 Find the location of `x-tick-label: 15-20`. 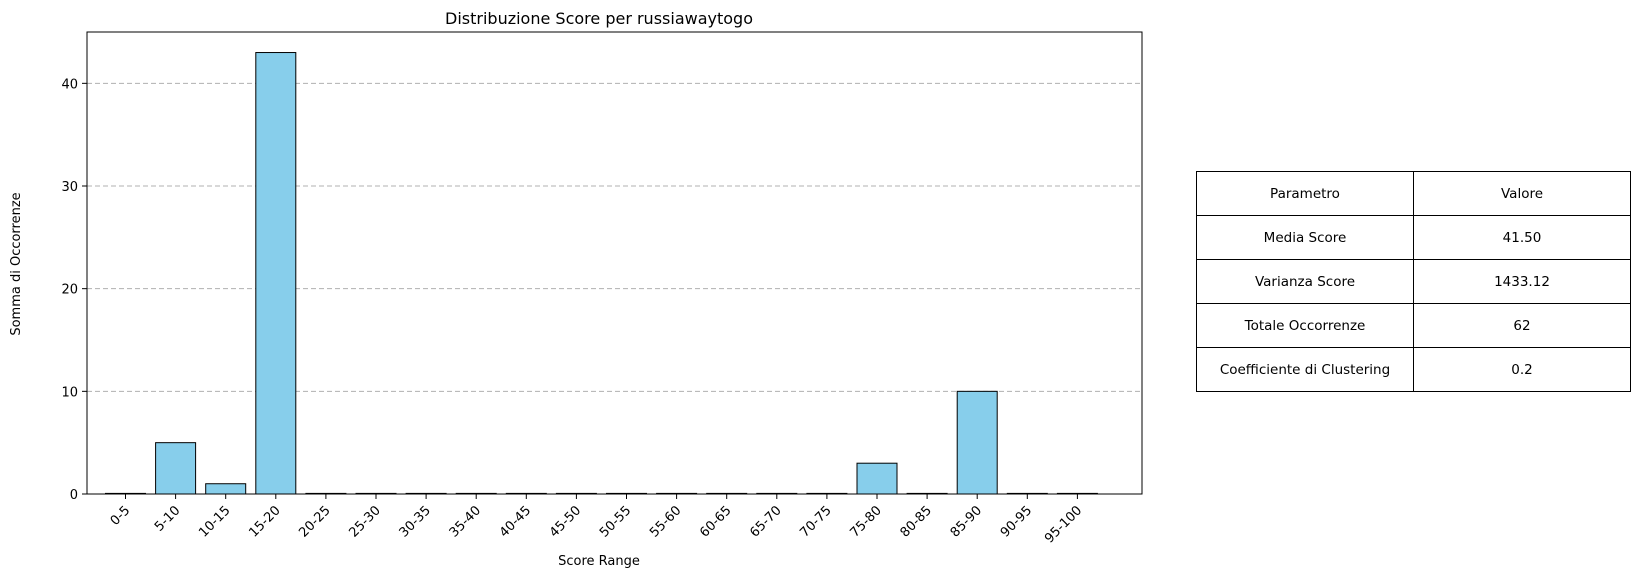

x-tick-label: 15-20 is located at coordinates (264, 521).